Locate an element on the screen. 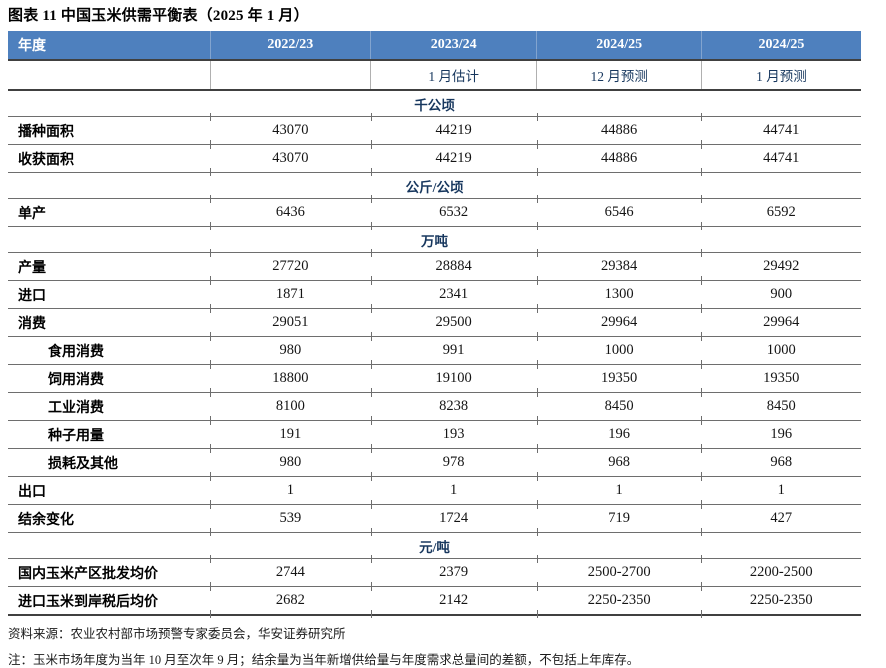 The width and height of the screenshot is (886, 668). table-row: 种子用量 191 193 196 196 is located at coordinates (434, 434).